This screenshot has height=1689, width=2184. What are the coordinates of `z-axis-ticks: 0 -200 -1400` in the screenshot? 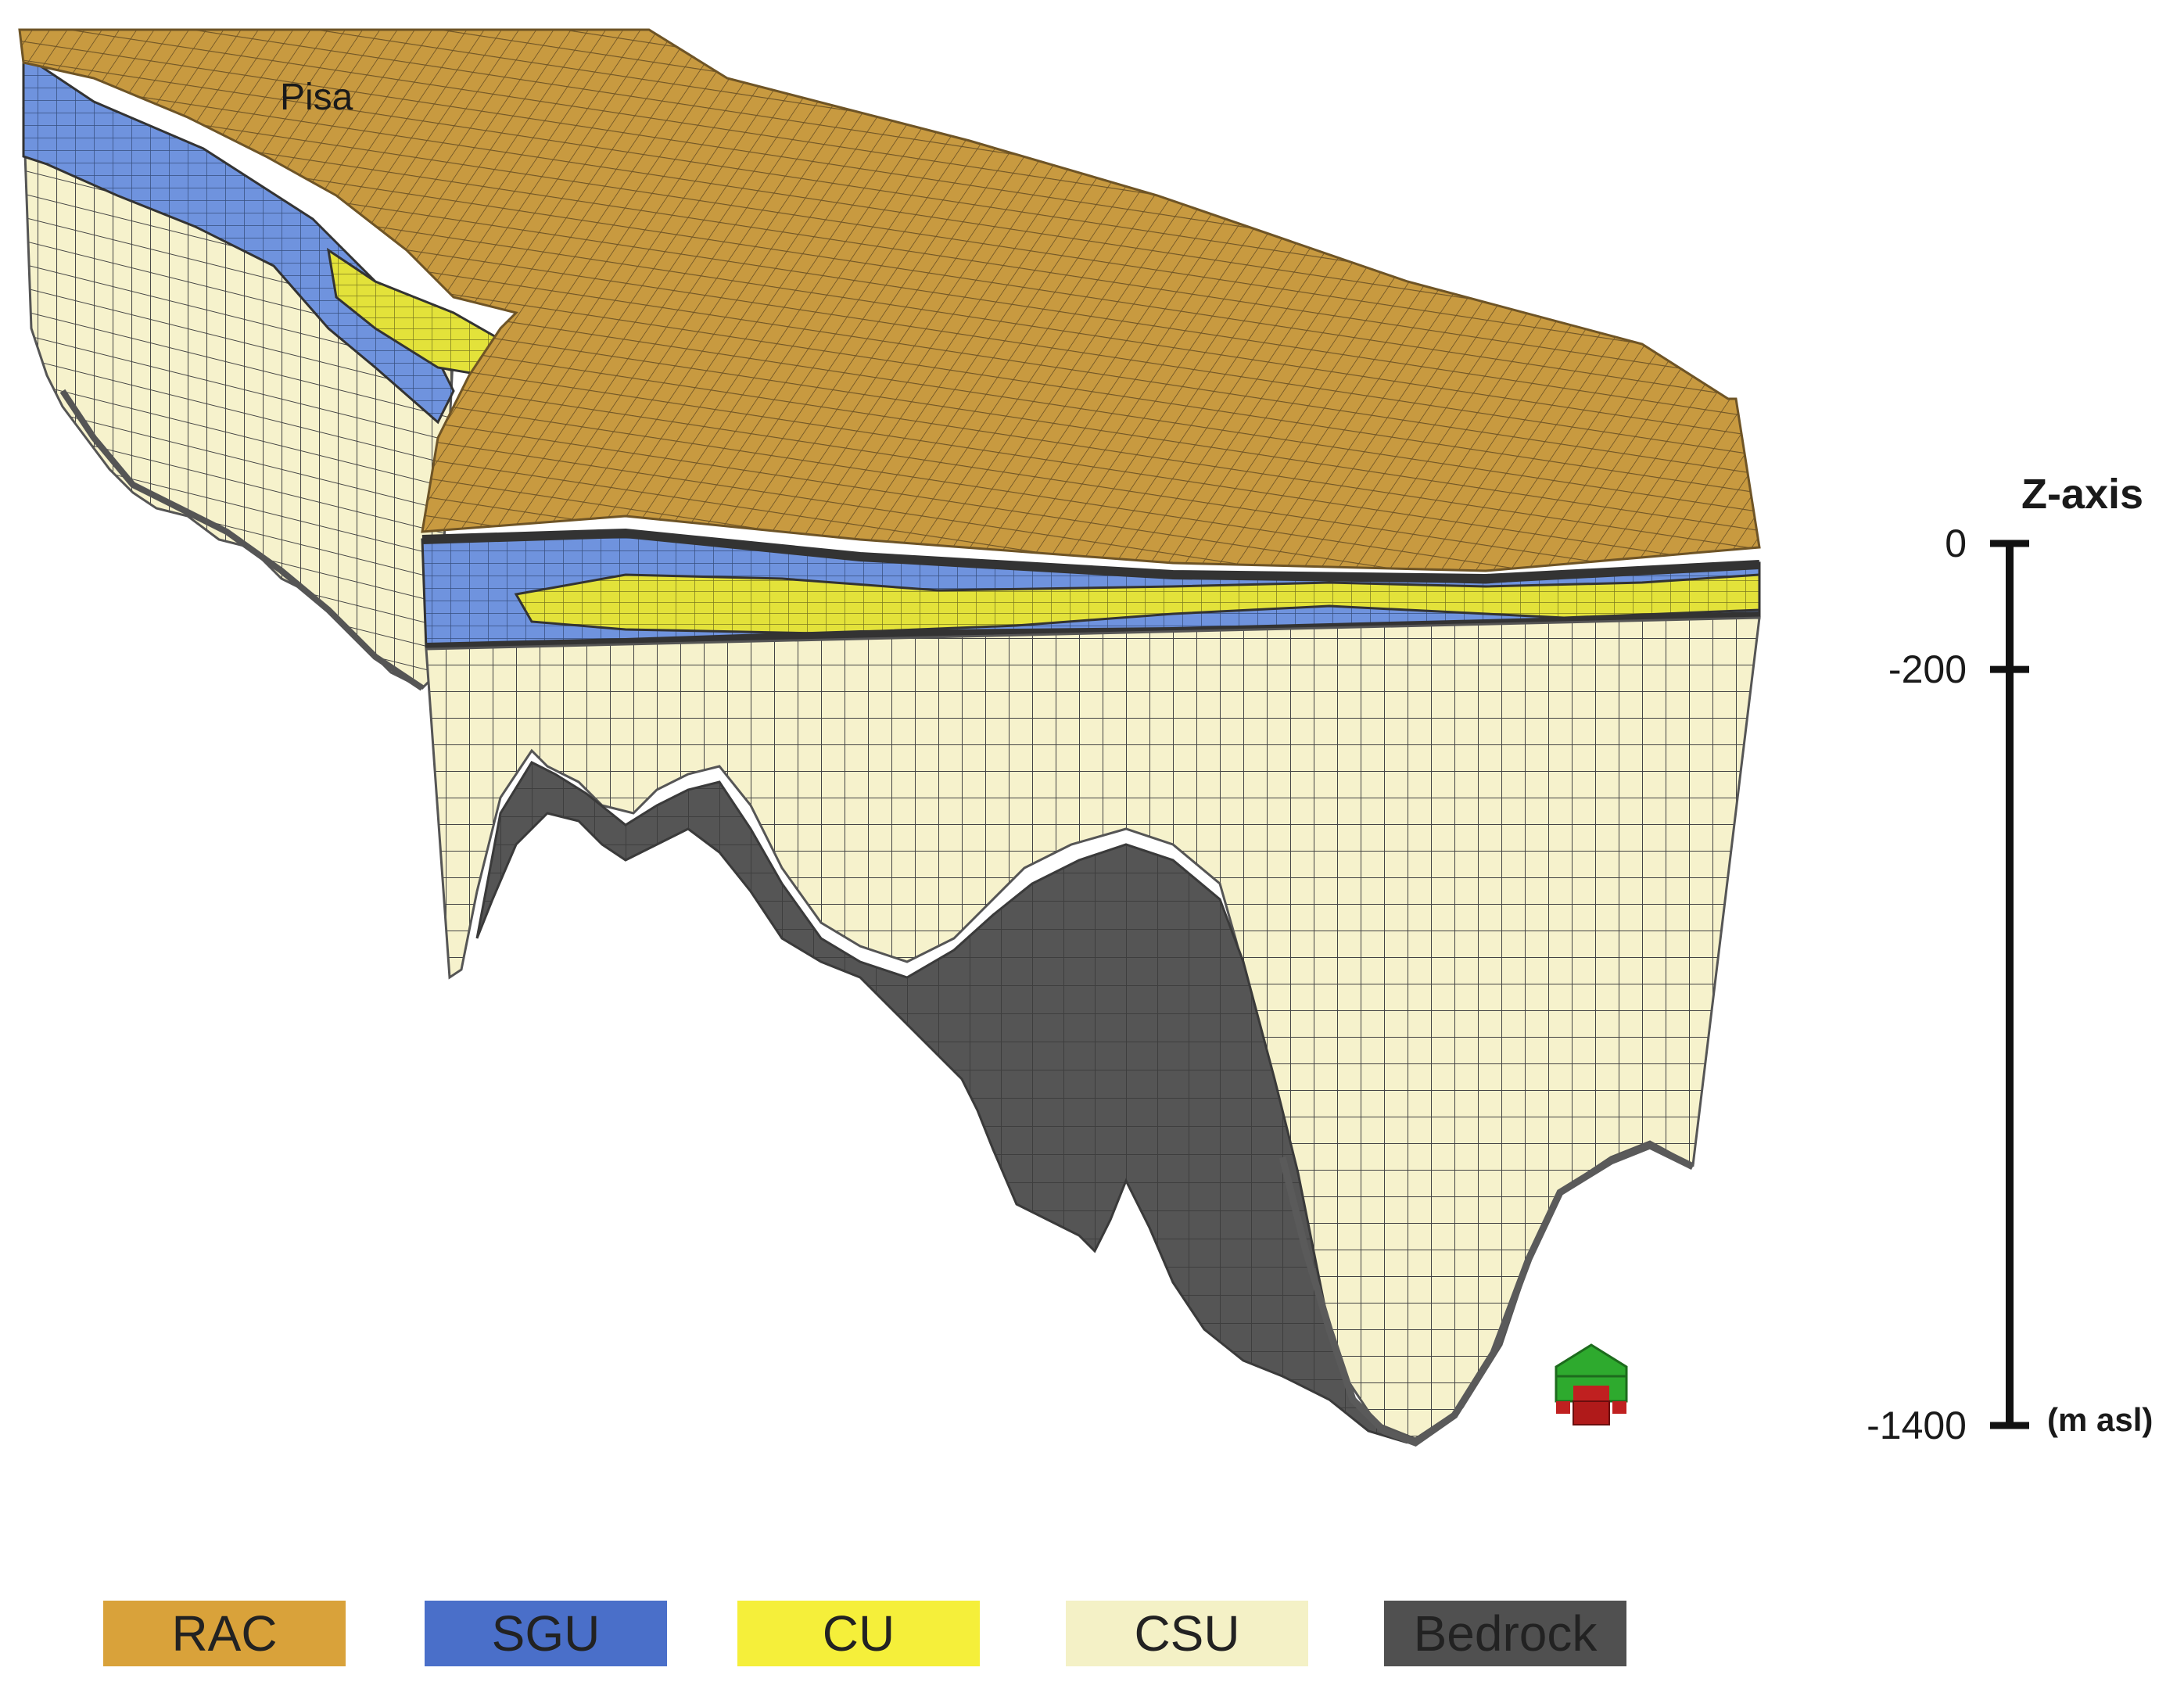 It's located at (1948, 985).